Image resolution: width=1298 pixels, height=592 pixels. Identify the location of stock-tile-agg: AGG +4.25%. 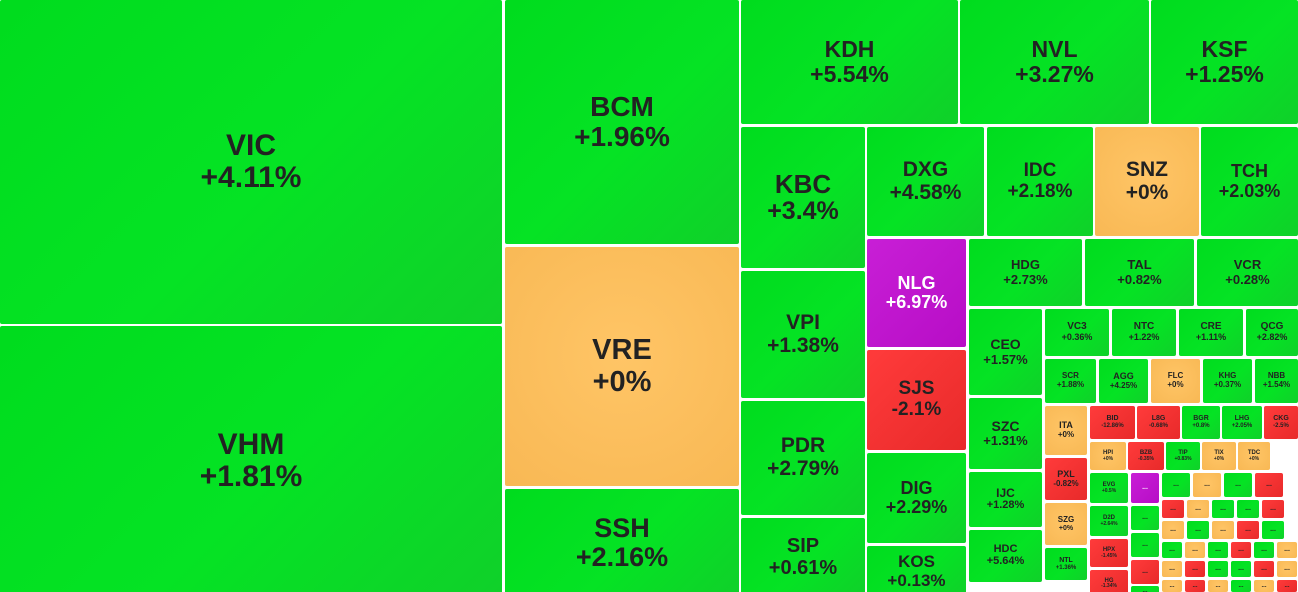
(1123, 381).